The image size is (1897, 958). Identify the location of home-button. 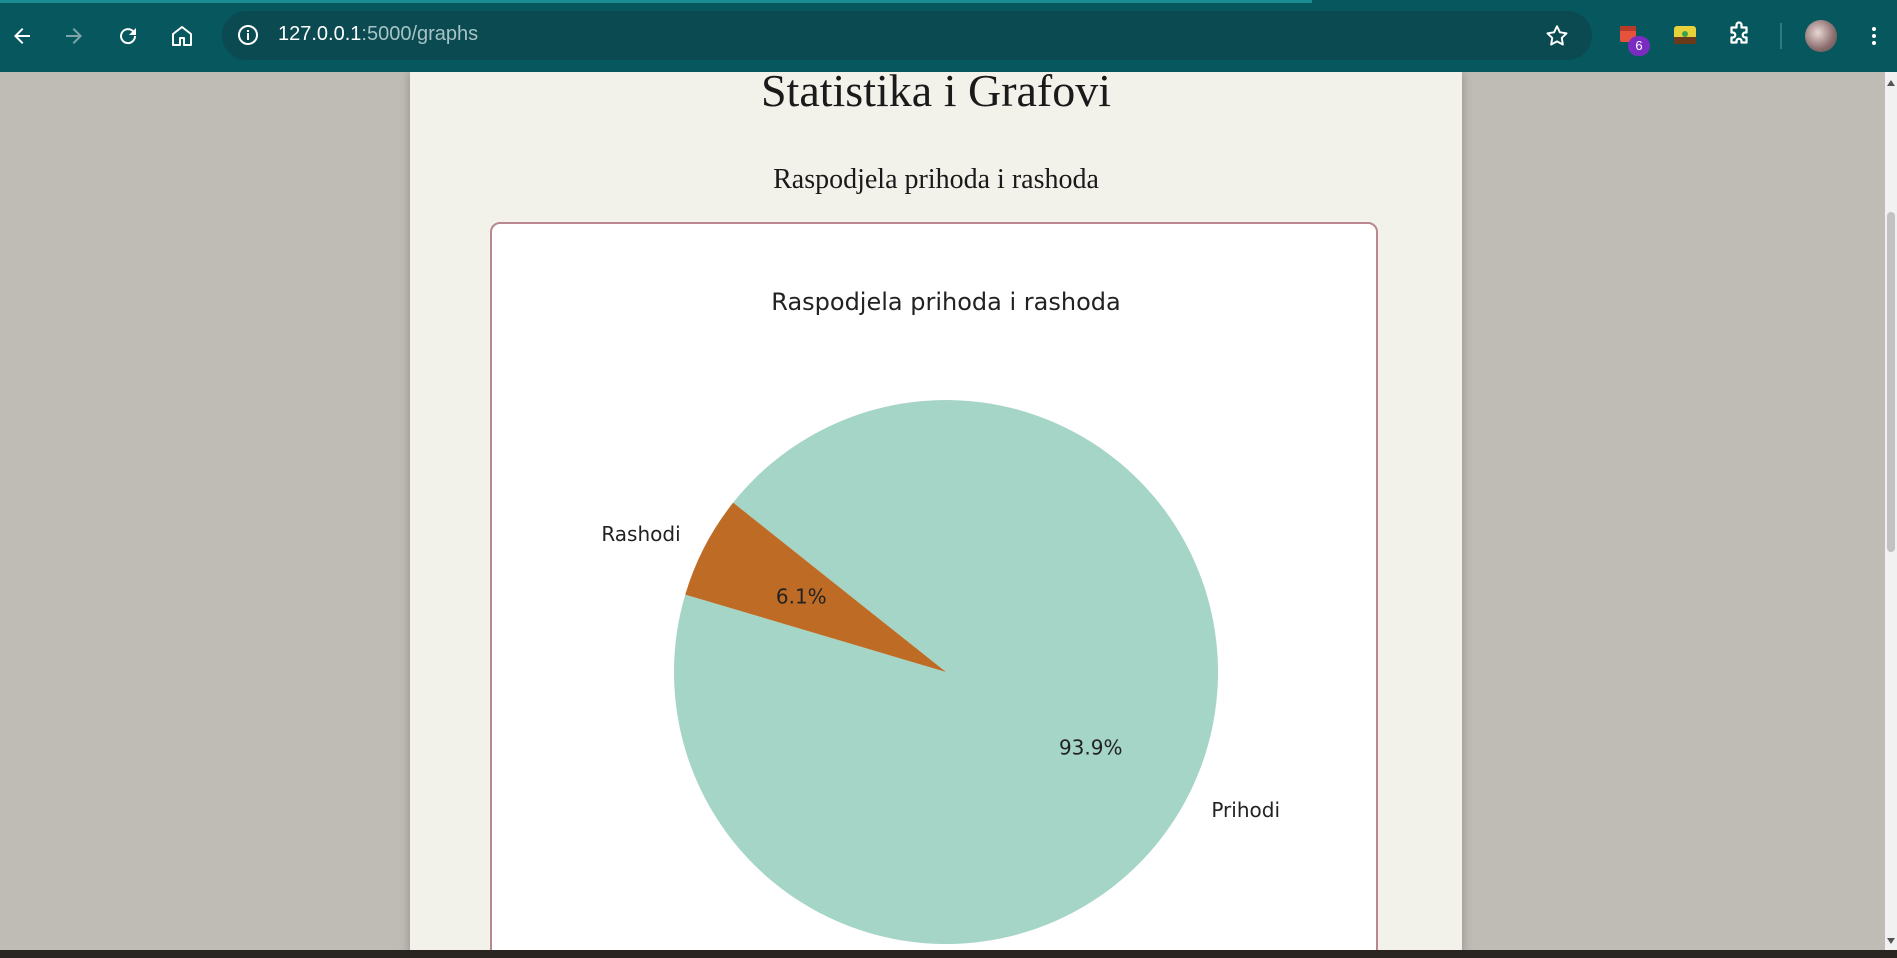
(182, 36).